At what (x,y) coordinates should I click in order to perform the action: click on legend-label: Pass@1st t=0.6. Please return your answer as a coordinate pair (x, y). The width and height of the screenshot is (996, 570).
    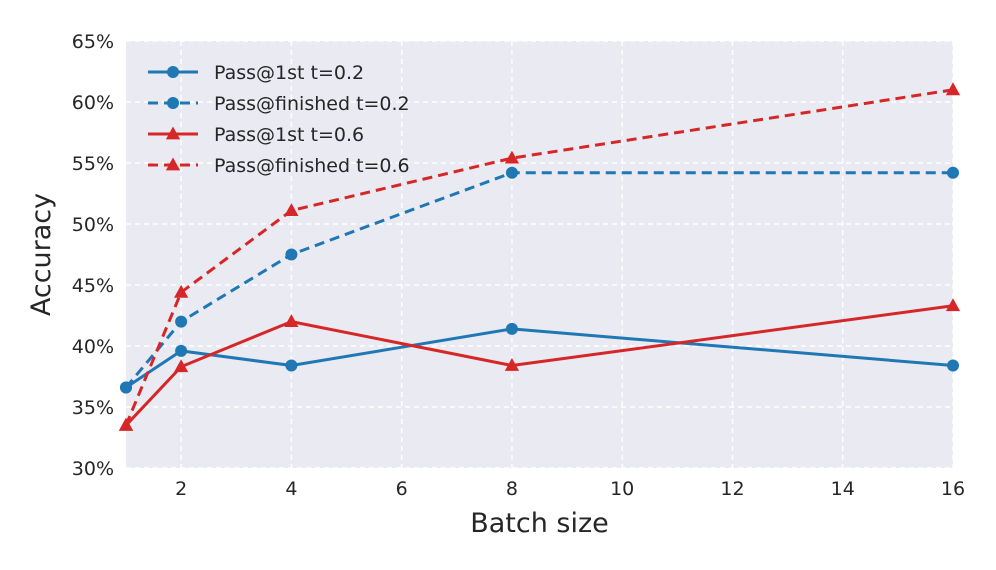
    Looking at the image, I should click on (289, 135).